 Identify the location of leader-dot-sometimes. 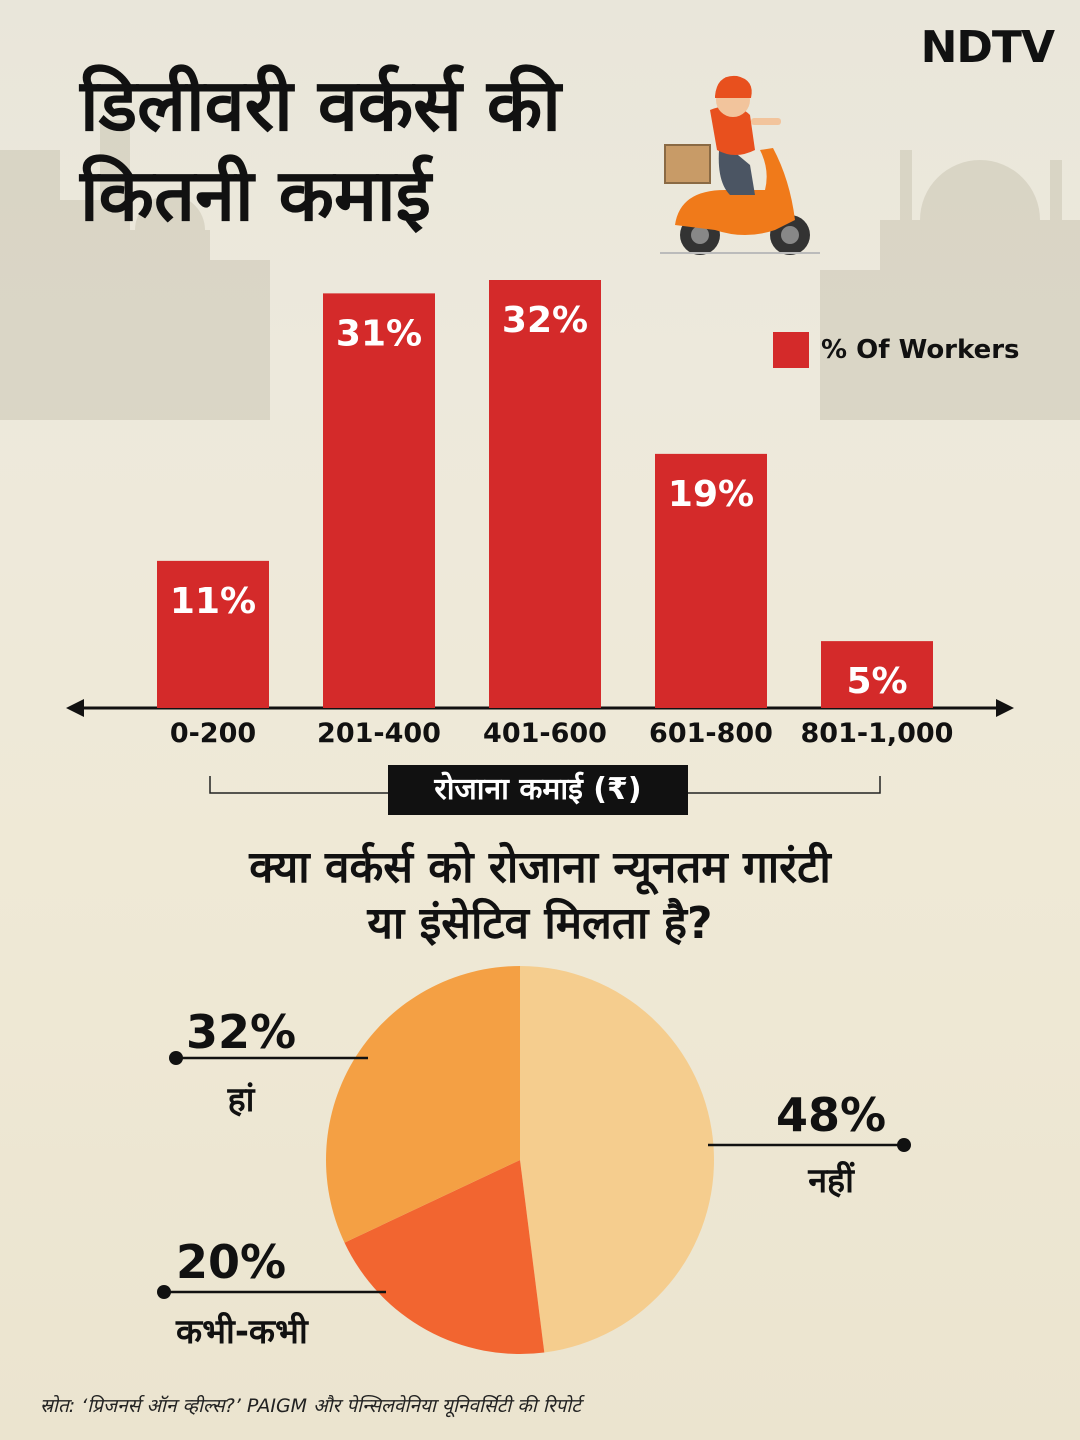
(164, 1292).